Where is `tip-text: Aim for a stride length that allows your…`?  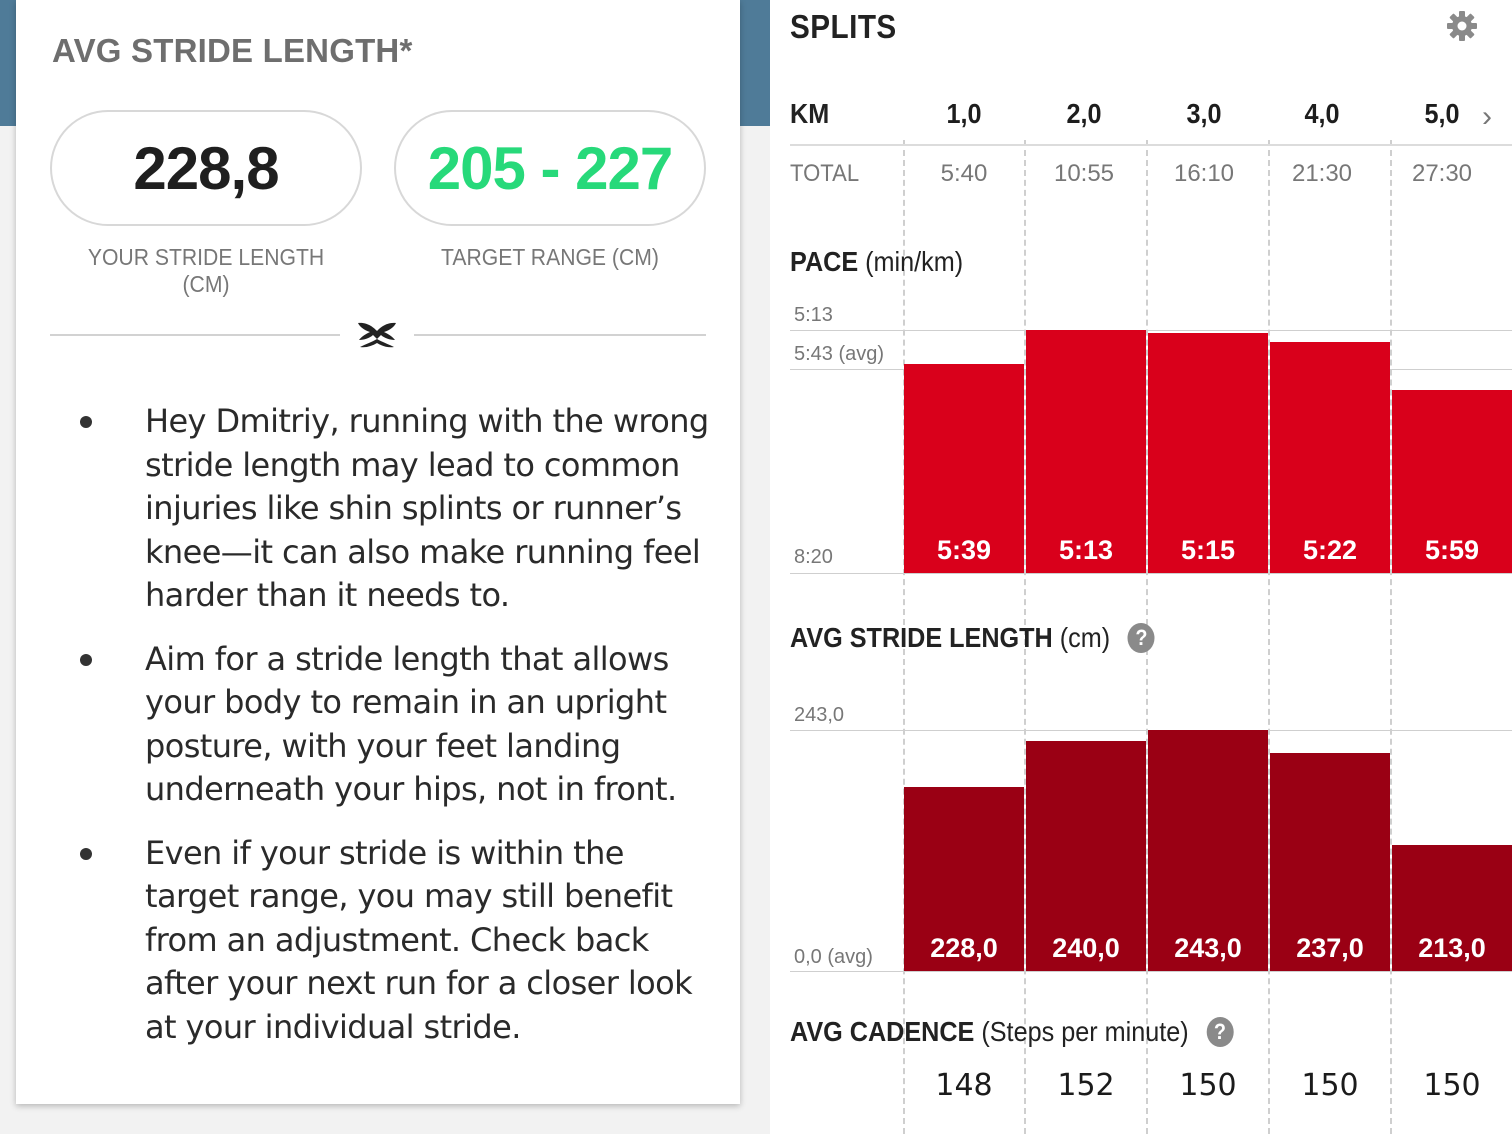
tip-text: Aim for a stride length that allows your… is located at coordinates (411, 724).